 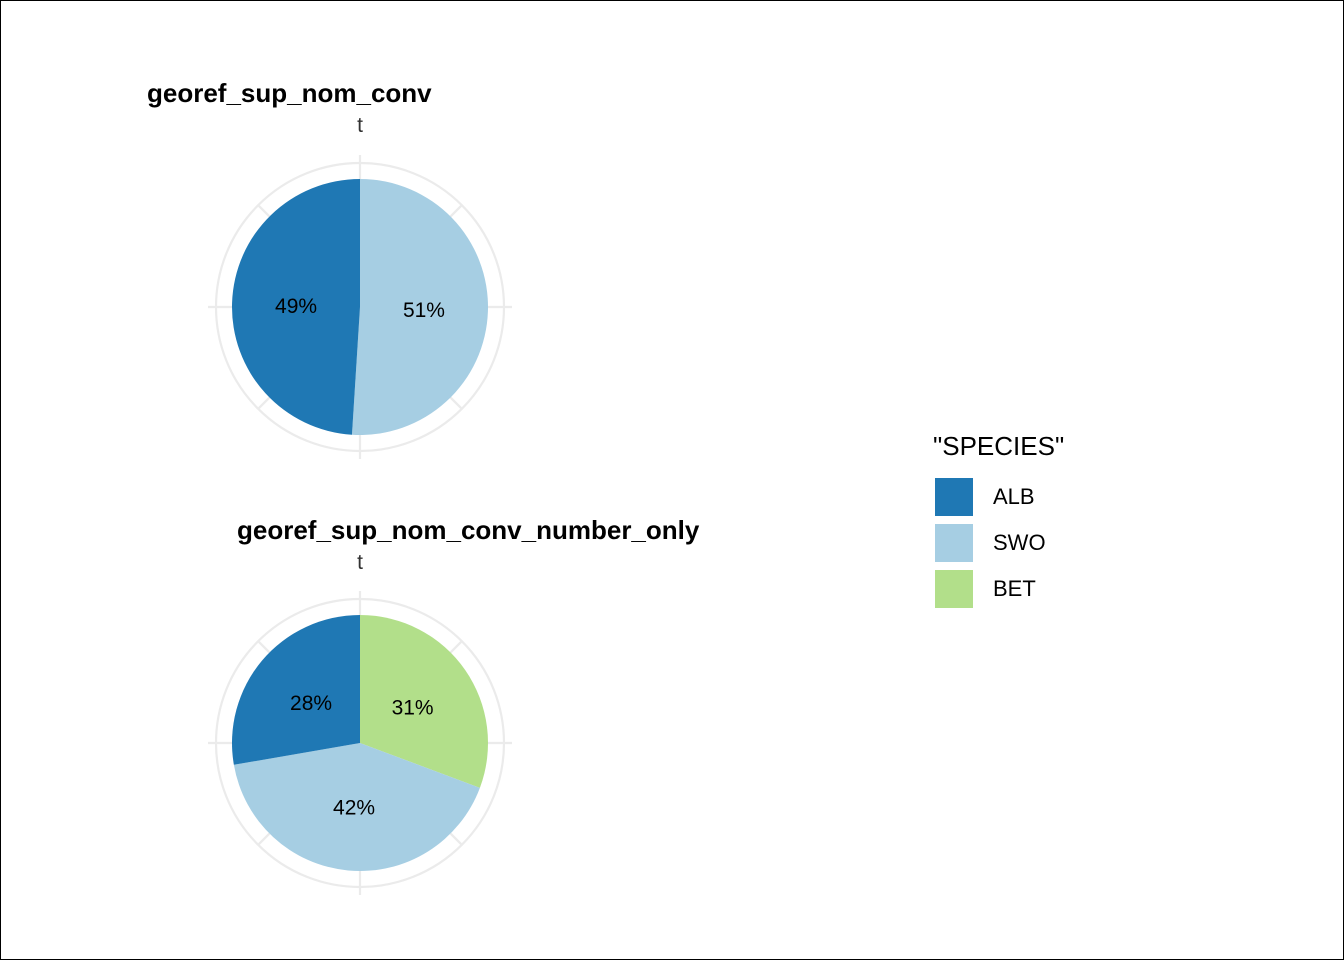 What do you see at coordinates (954, 497) in the screenshot?
I see `legend-key-alb` at bounding box center [954, 497].